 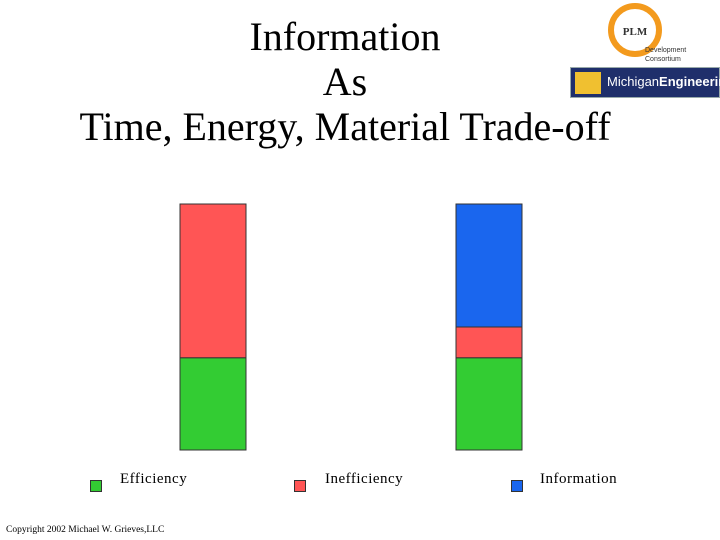 What do you see at coordinates (345, 126) in the screenshot?
I see `title-line-3: Time, Energy, Material Trade-off` at bounding box center [345, 126].